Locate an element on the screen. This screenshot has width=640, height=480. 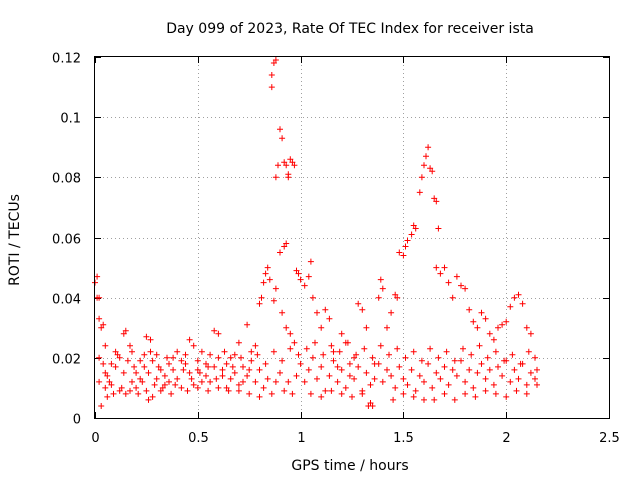
y-tick-label: 0.06 is located at coordinates (66, 240).